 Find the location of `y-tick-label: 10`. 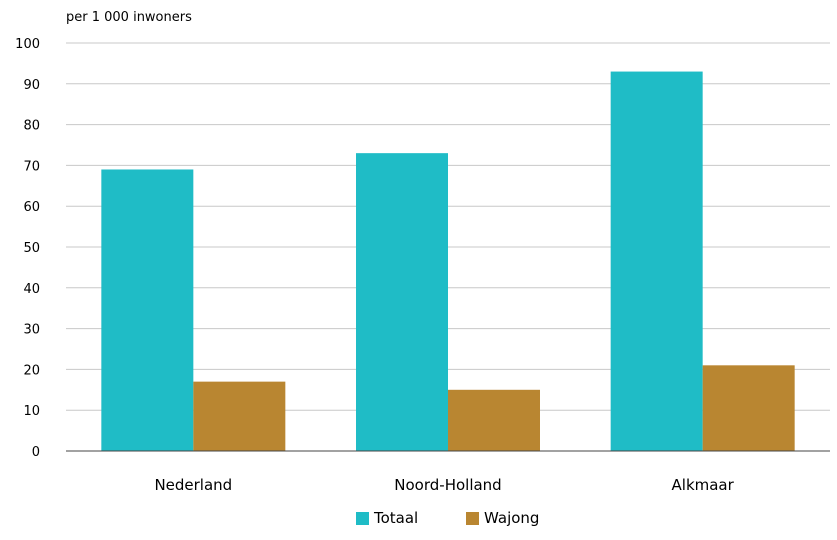

y-tick-label: 10 is located at coordinates (31, 411).